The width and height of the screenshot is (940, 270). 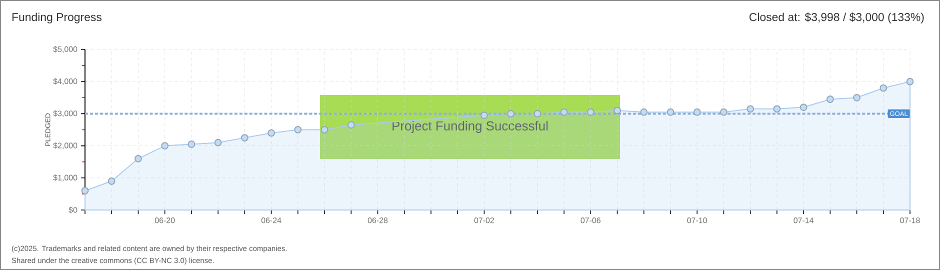 I want to click on chart-title: Funding Progress, so click(x=57, y=18).